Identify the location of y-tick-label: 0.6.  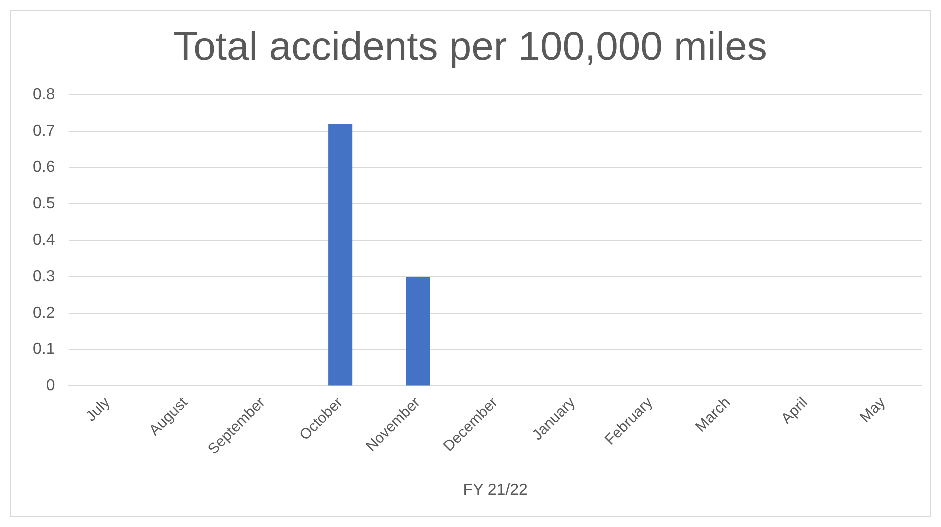
(44, 167).